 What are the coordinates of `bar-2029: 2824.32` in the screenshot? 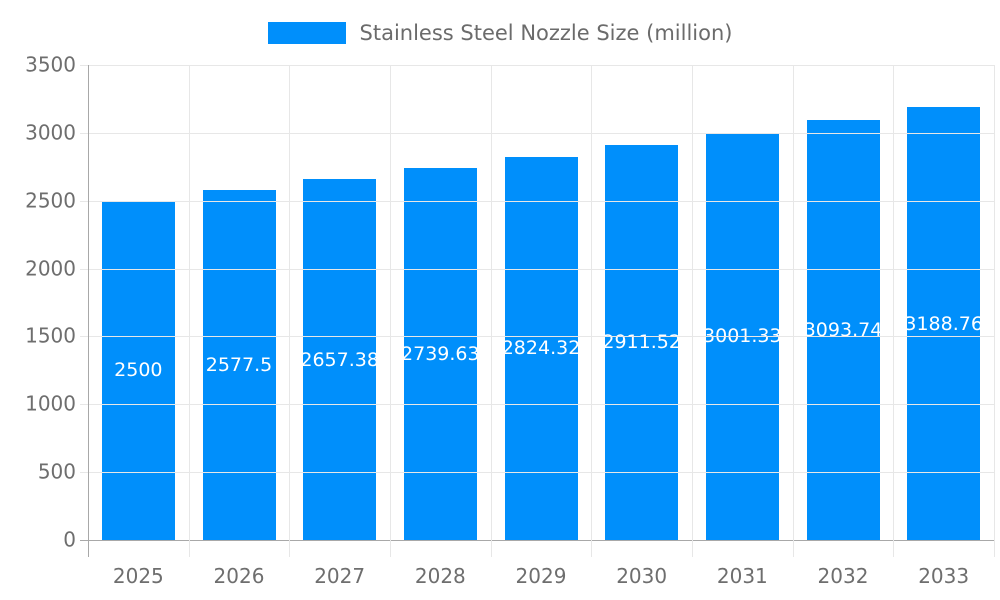 It's located at (541, 348).